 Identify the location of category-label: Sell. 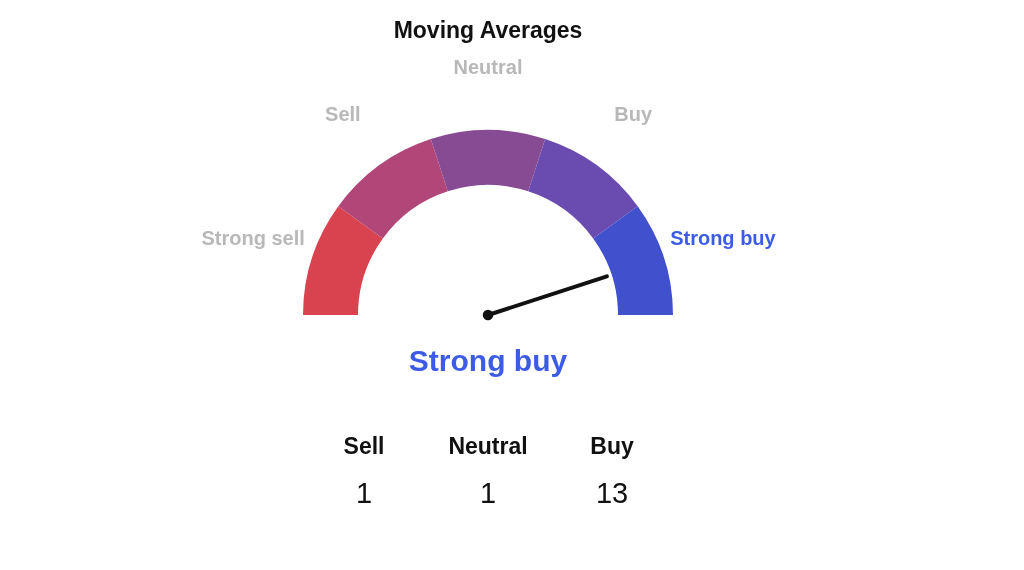
(364, 446).